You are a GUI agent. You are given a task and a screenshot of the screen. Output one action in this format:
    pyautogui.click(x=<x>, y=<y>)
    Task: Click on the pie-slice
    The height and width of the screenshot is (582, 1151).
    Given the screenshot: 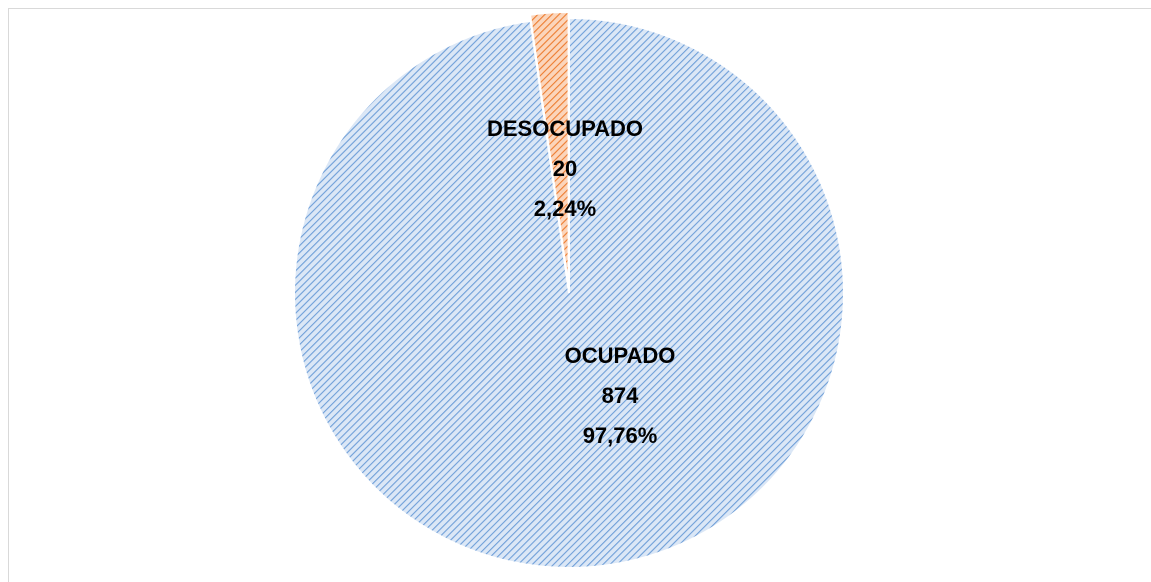 What is the action you would take?
    pyautogui.click(x=549, y=149)
    